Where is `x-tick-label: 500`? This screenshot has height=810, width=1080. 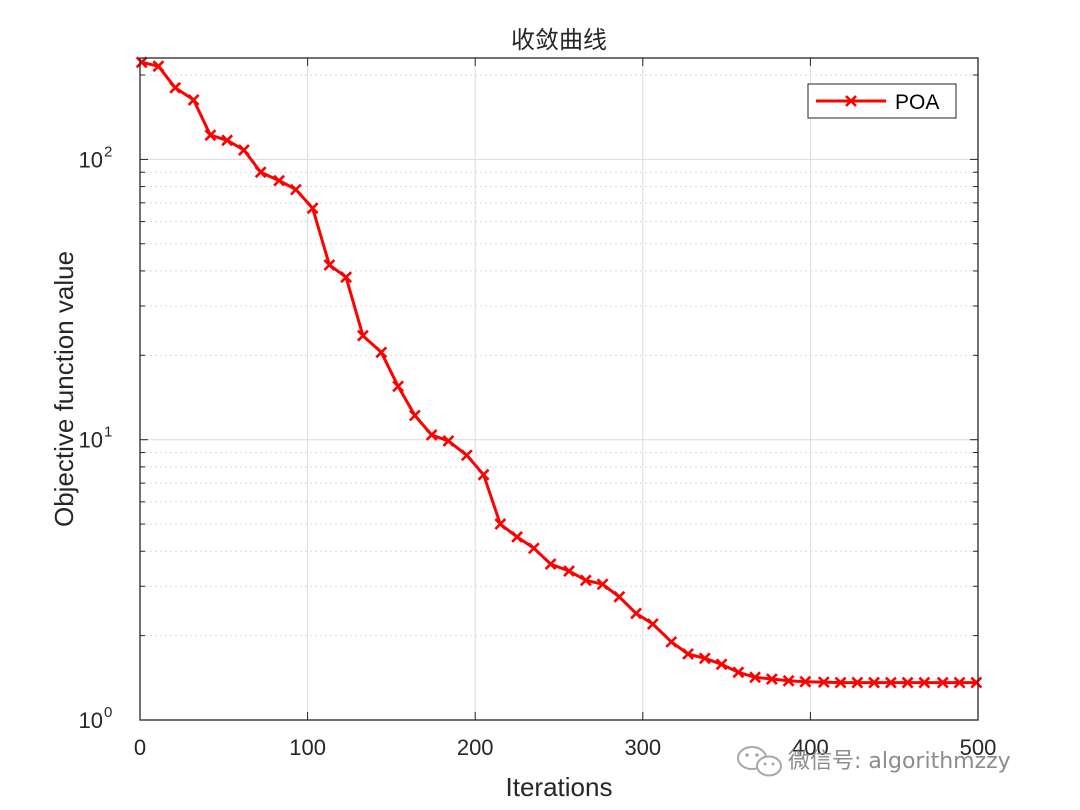
x-tick-label: 500 is located at coordinates (978, 747).